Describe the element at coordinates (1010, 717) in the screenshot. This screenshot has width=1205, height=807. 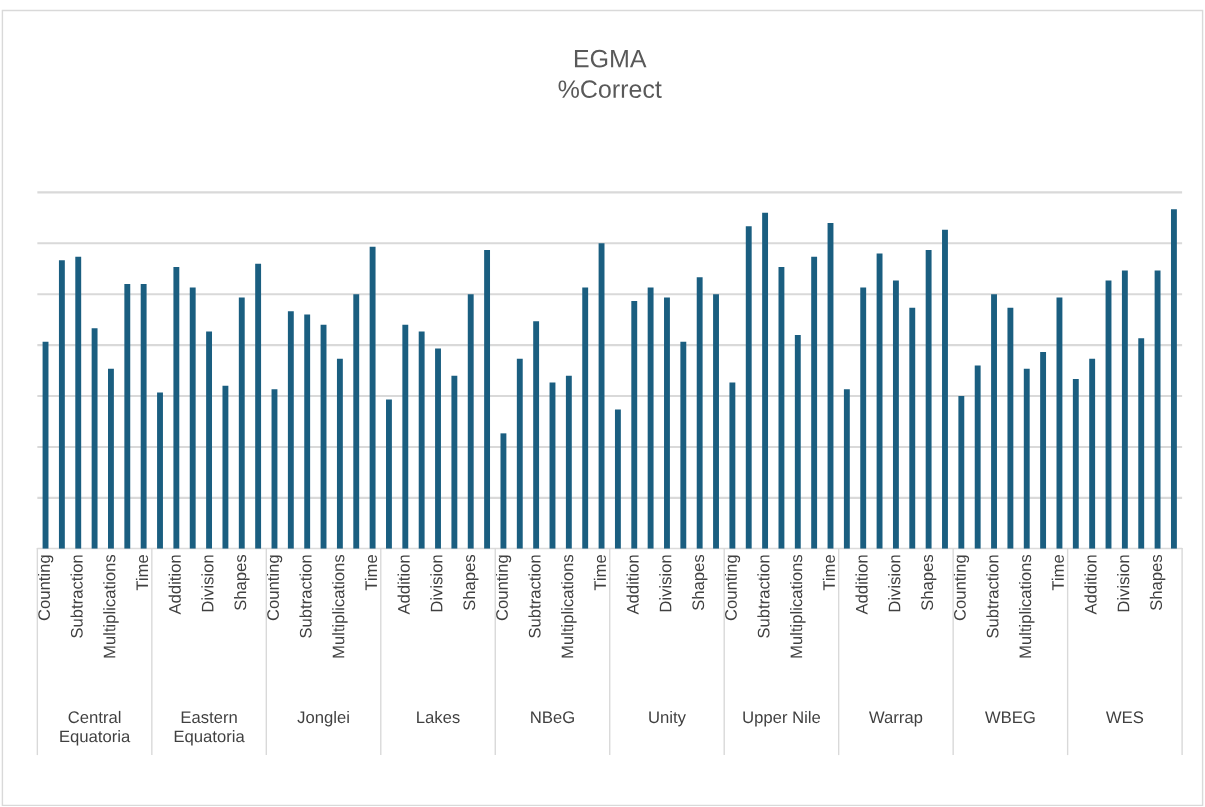
I see `text: WBEG` at that location.